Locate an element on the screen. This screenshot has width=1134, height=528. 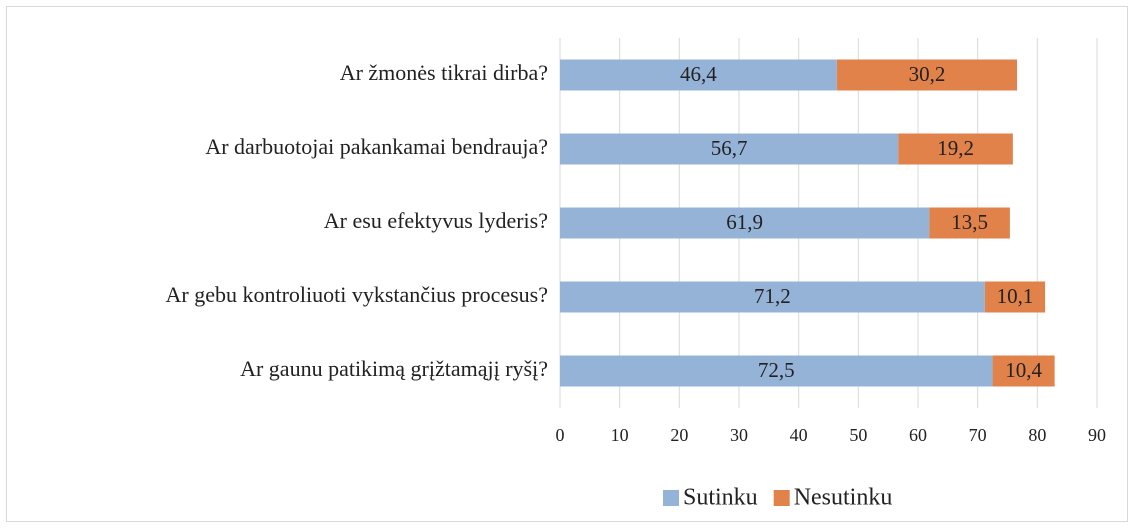
data-label: 71,2 is located at coordinates (772, 296).